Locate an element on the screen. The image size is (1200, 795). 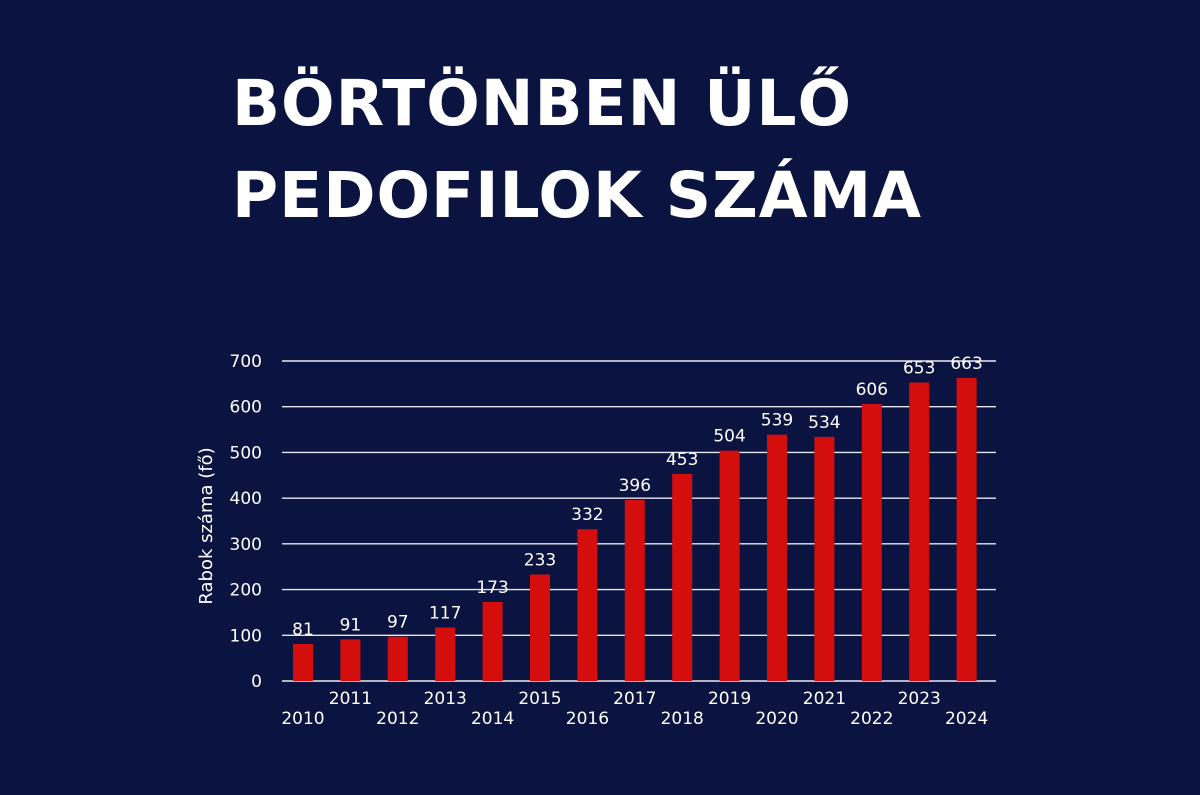
y-tick-label: 400 is located at coordinates (246, 499).